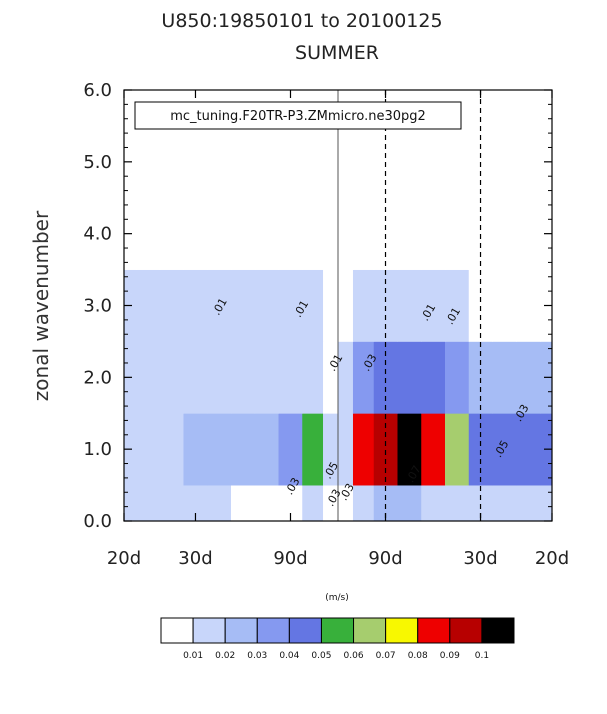 The image size is (607, 714). Describe the element at coordinates (97, 162) in the screenshot. I see `y-tick-label: 5.0` at that location.